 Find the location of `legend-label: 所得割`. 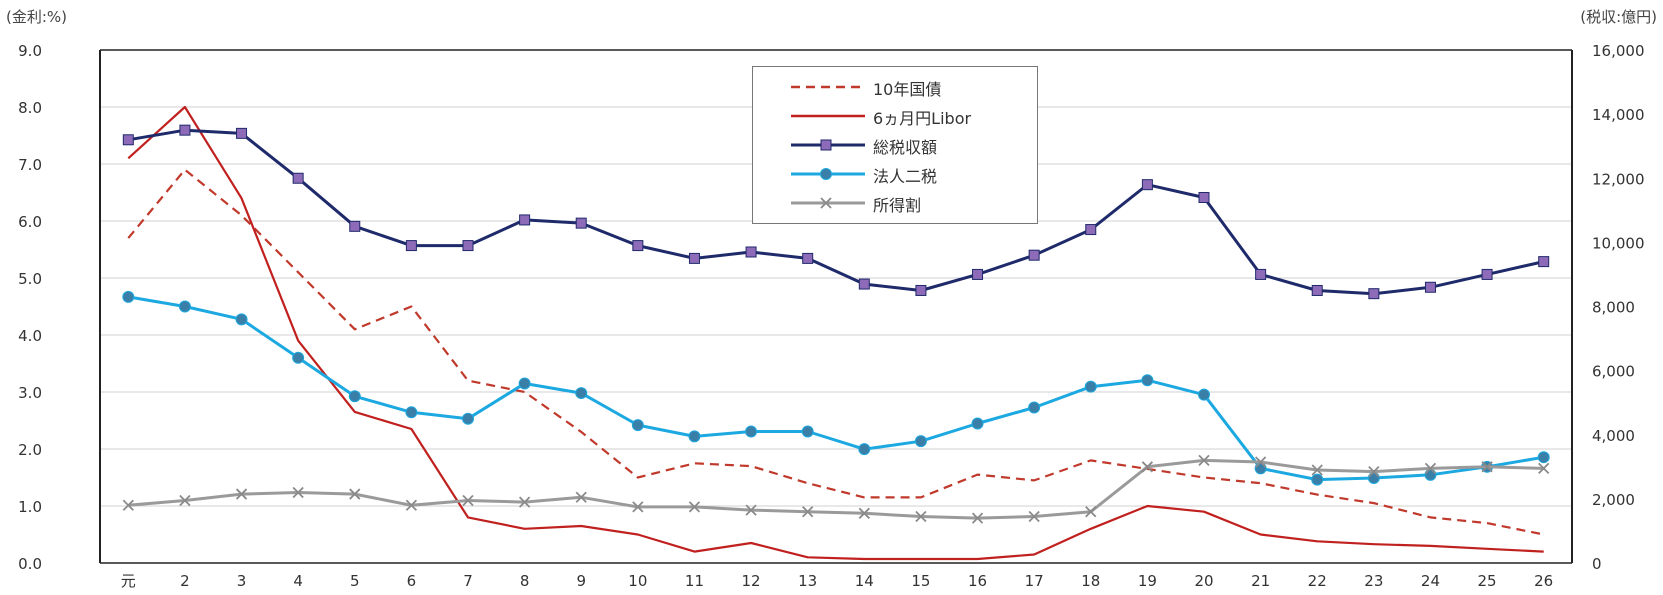

legend-label: 所得割 is located at coordinates (897, 205).